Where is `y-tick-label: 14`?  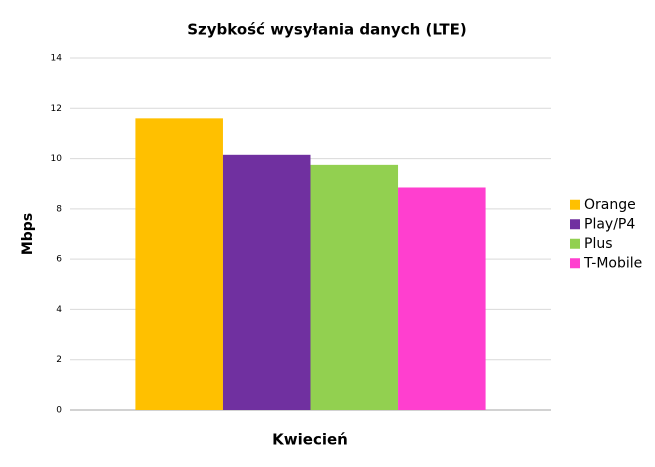 y-tick-label: 14 is located at coordinates (57, 59).